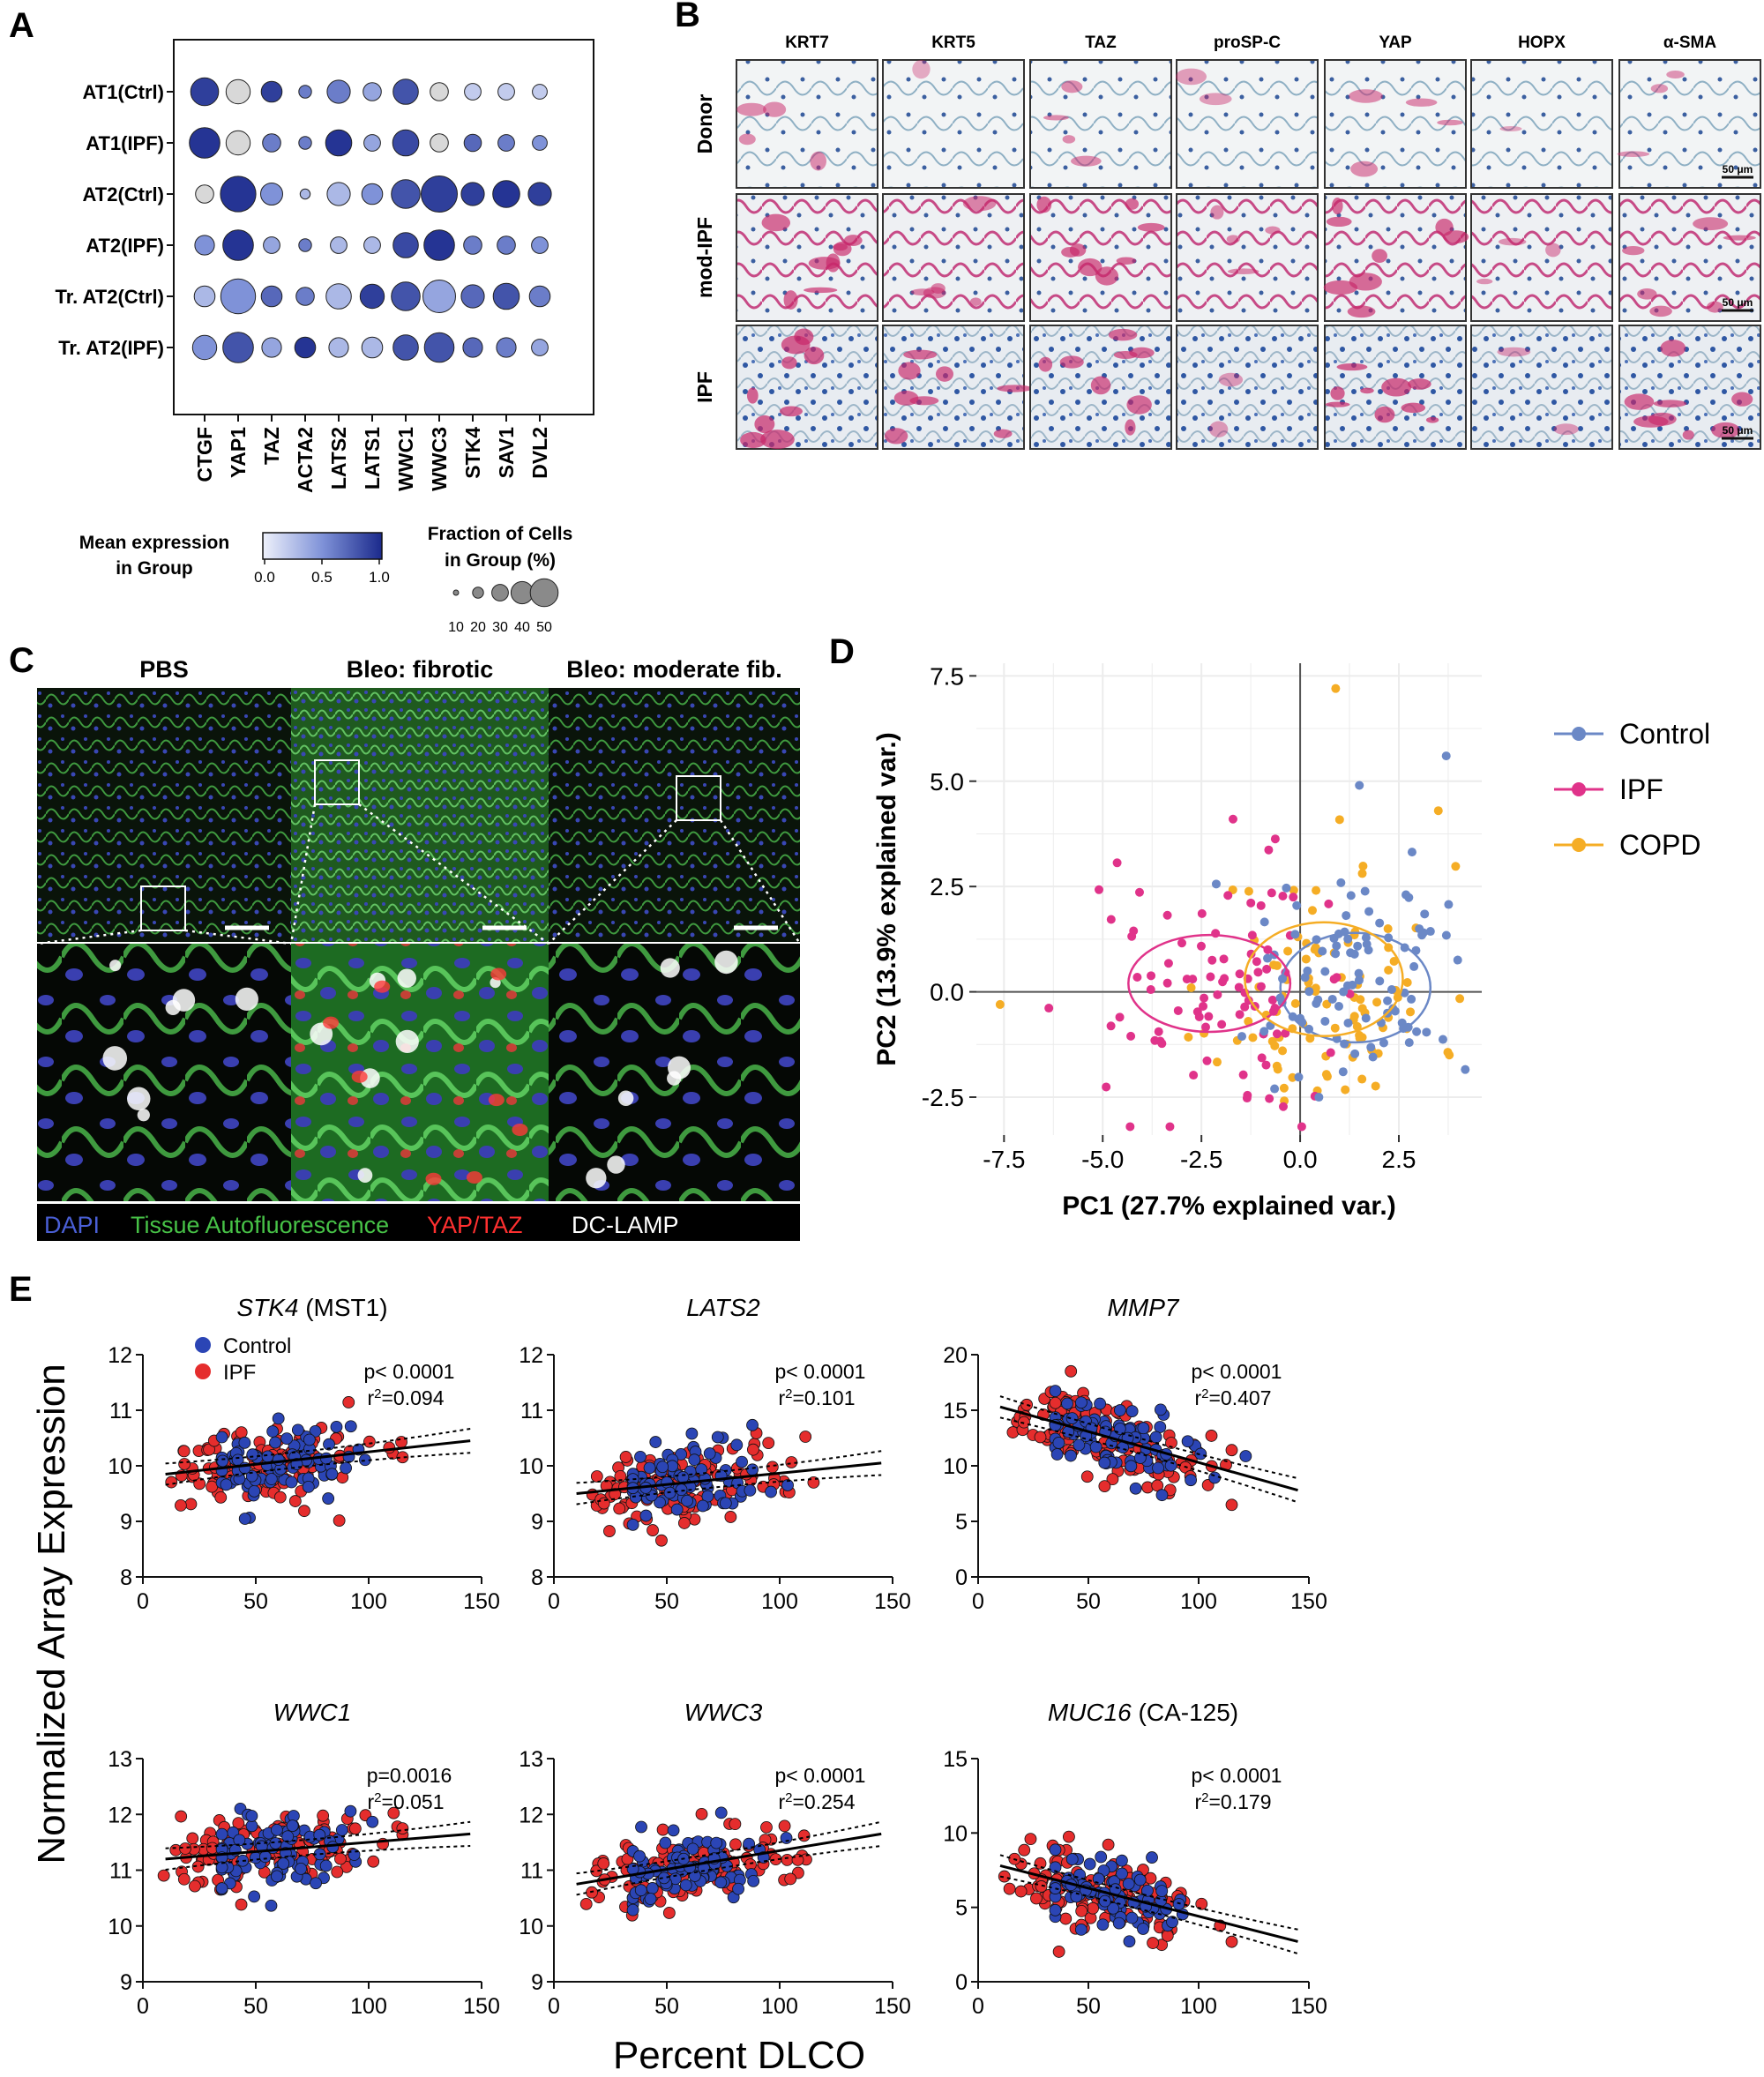  What do you see at coordinates (504, 607) in the screenshot?
I see `size-legend: 10 20 30 40 50` at bounding box center [504, 607].